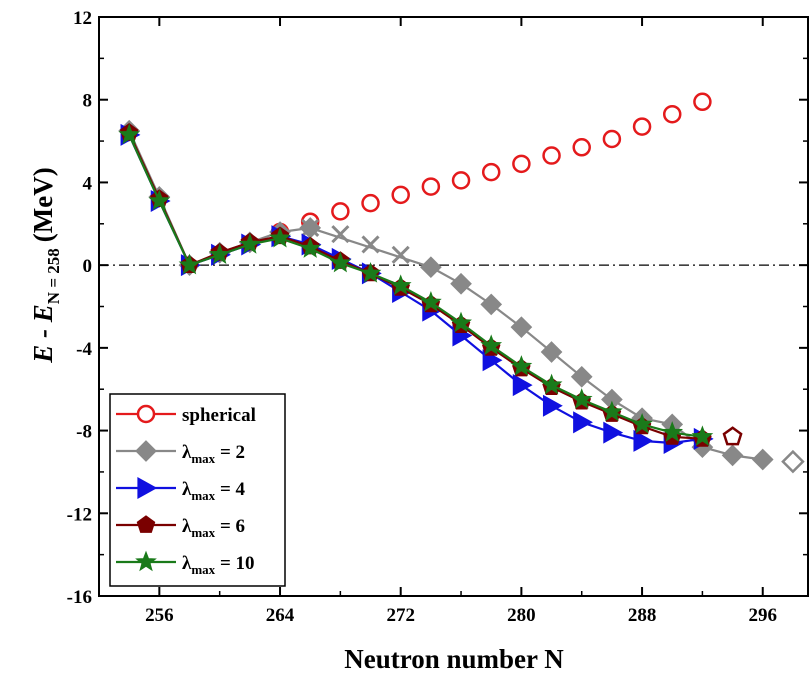 The image size is (810, 683). I want to click on y-tick-label: 4, so click(88, 183).